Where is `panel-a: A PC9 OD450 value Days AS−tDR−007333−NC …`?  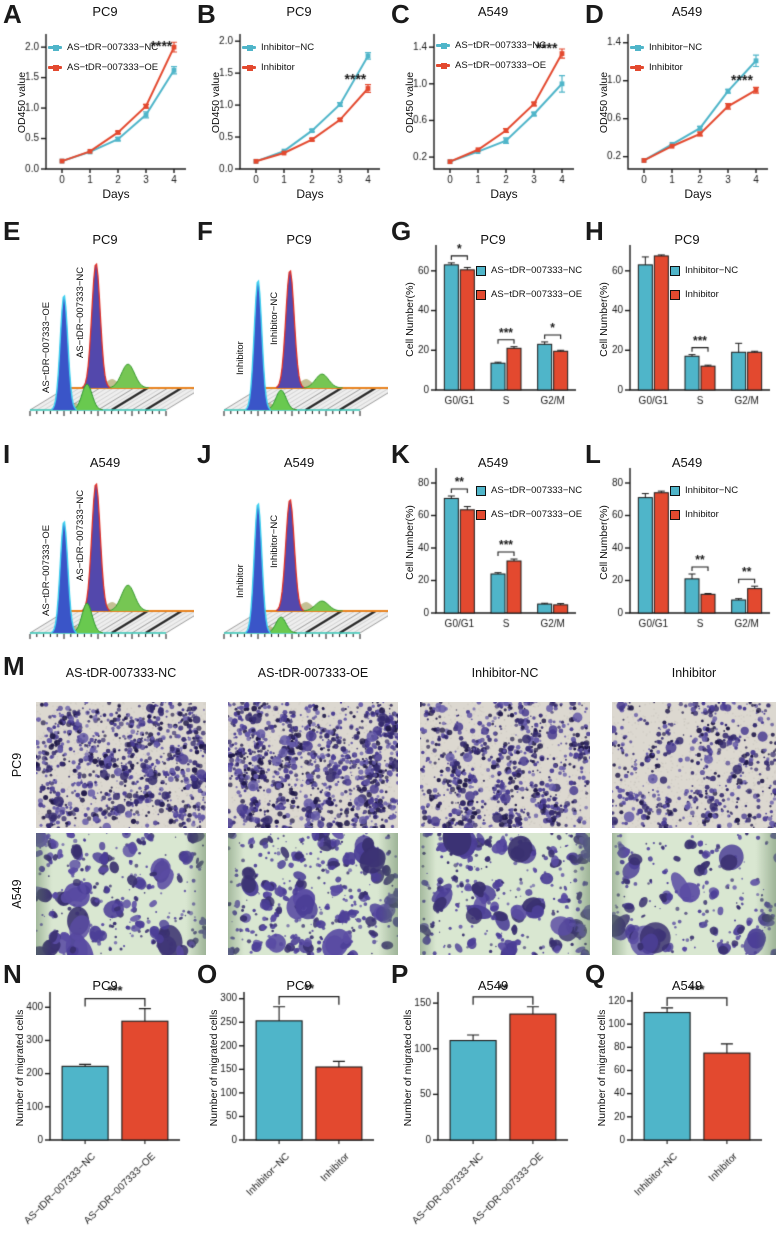 panel-a: A PC9 OD450 value Days AS−tDR−007333−NC … is located at coordinates (97, 102).